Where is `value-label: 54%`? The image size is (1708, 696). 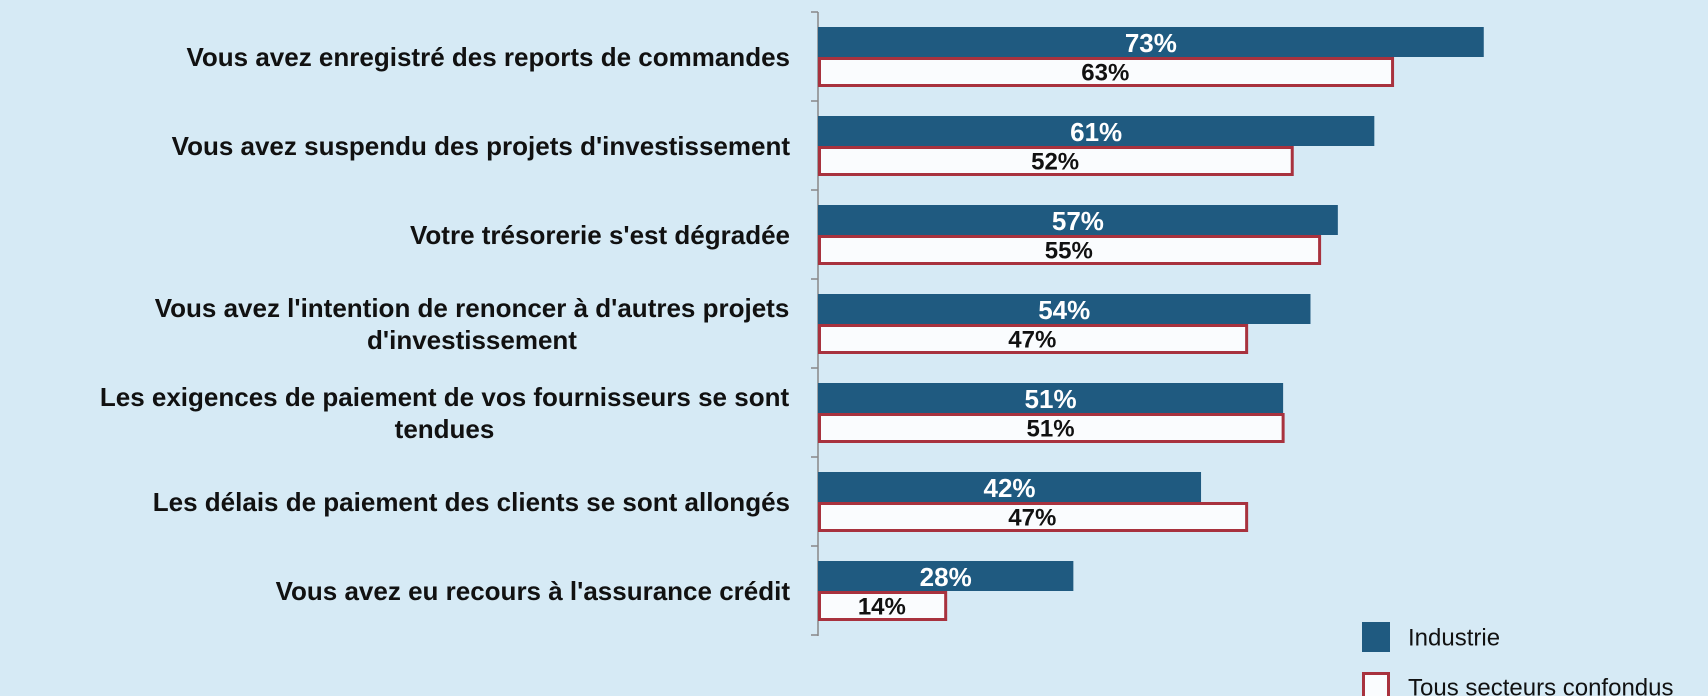 value-label: 54% is located at coordinates (1064, 310).